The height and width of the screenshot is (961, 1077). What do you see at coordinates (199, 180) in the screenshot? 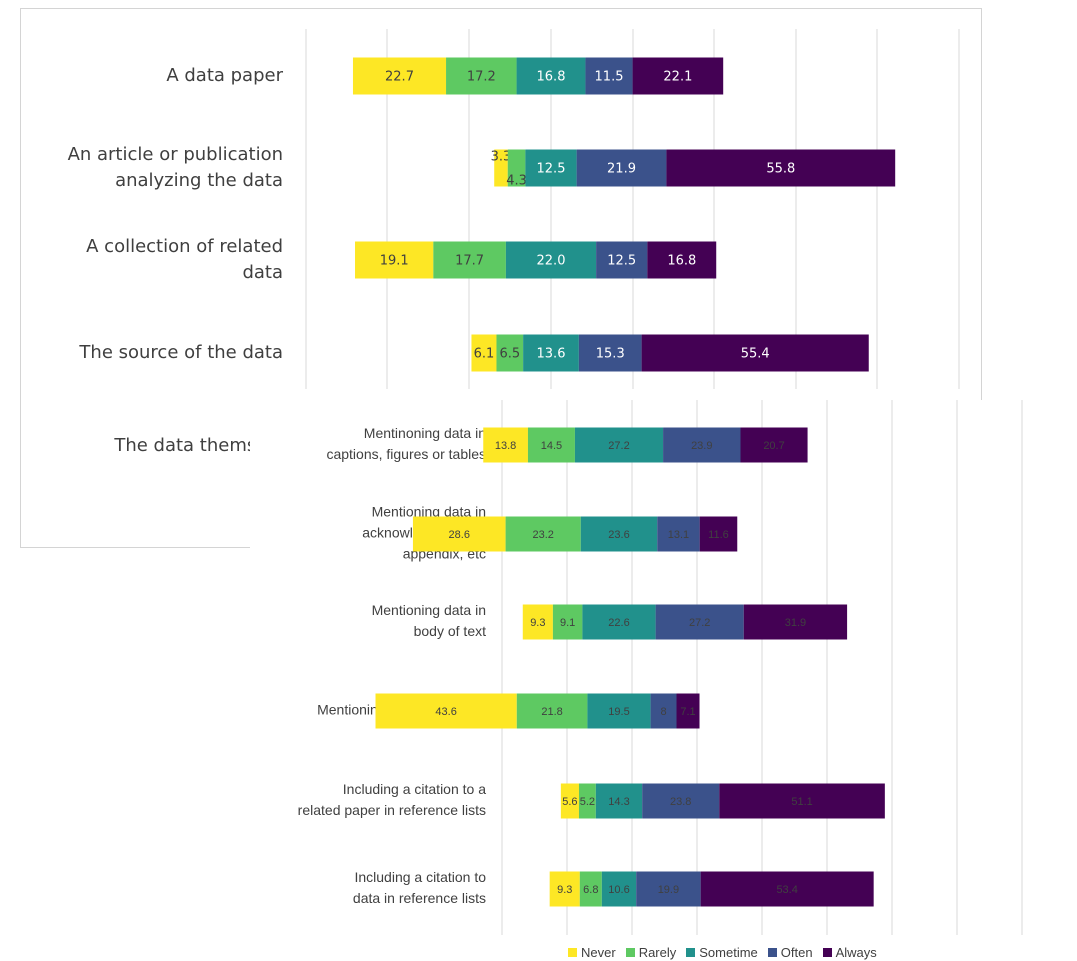
I see `back-category-label: analyzing the data` at bounding box center [199, 180].